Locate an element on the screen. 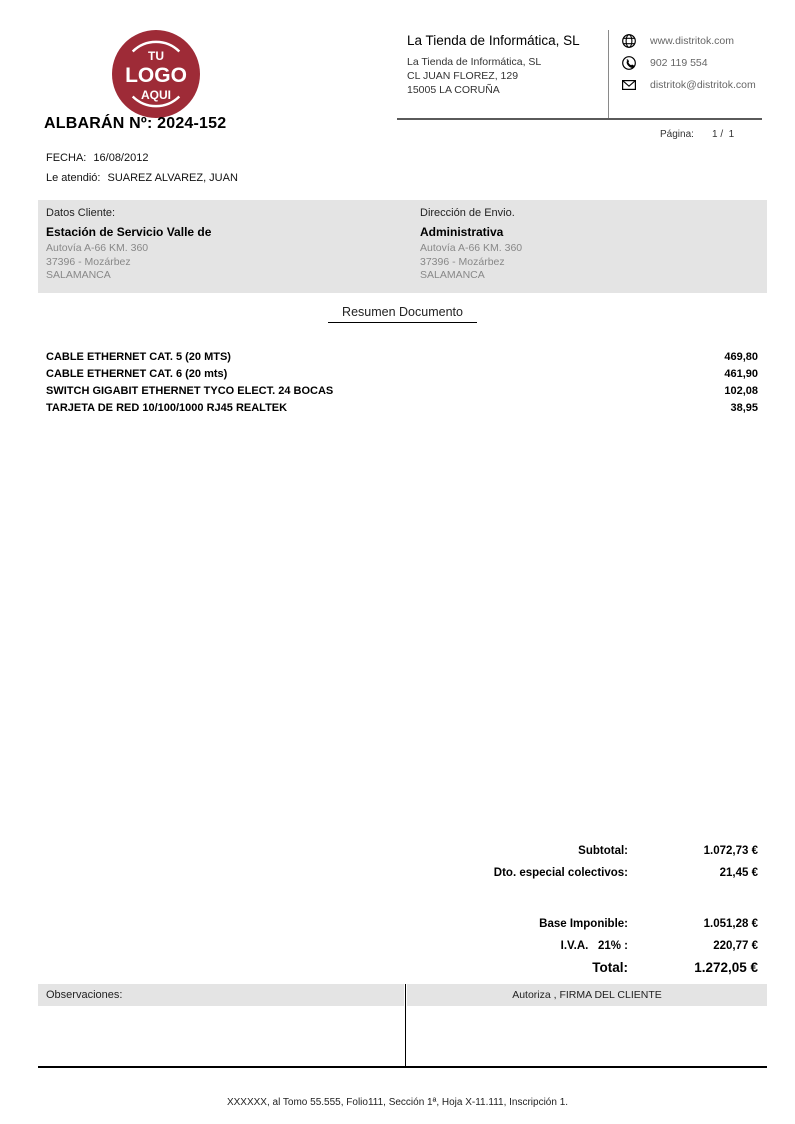  item-description: CABLE ETHERNET CAT. 6 (20 mts) is located at coordinates (137, 374).